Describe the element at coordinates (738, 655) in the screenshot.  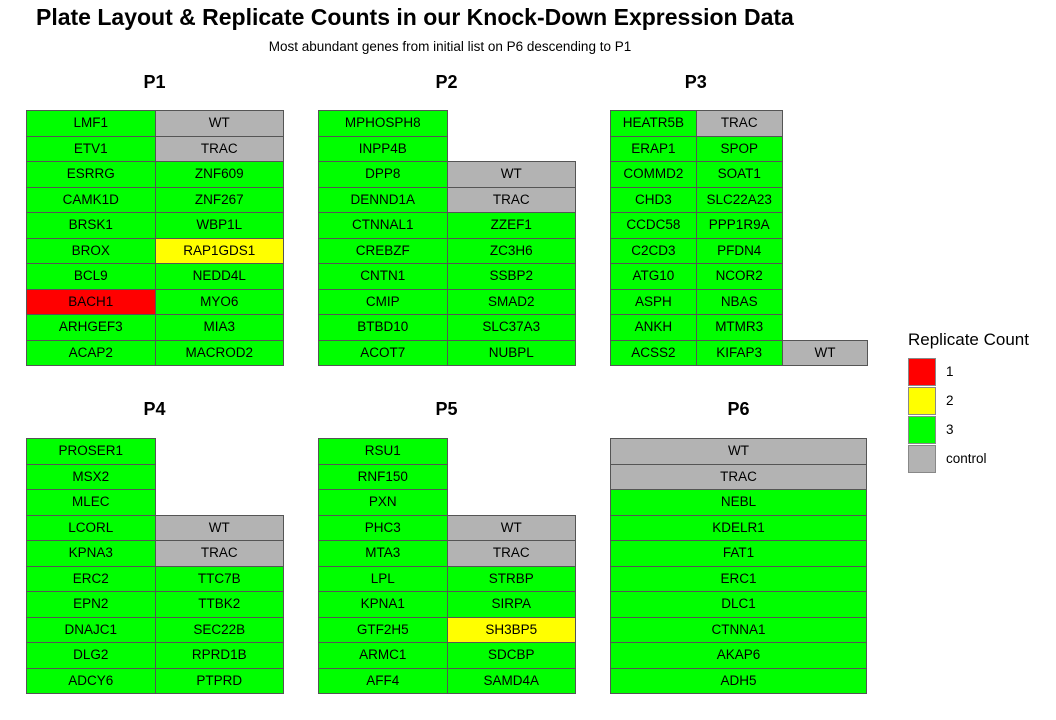
I see `plate-well-p6-akap6: AKAP6` at that location.